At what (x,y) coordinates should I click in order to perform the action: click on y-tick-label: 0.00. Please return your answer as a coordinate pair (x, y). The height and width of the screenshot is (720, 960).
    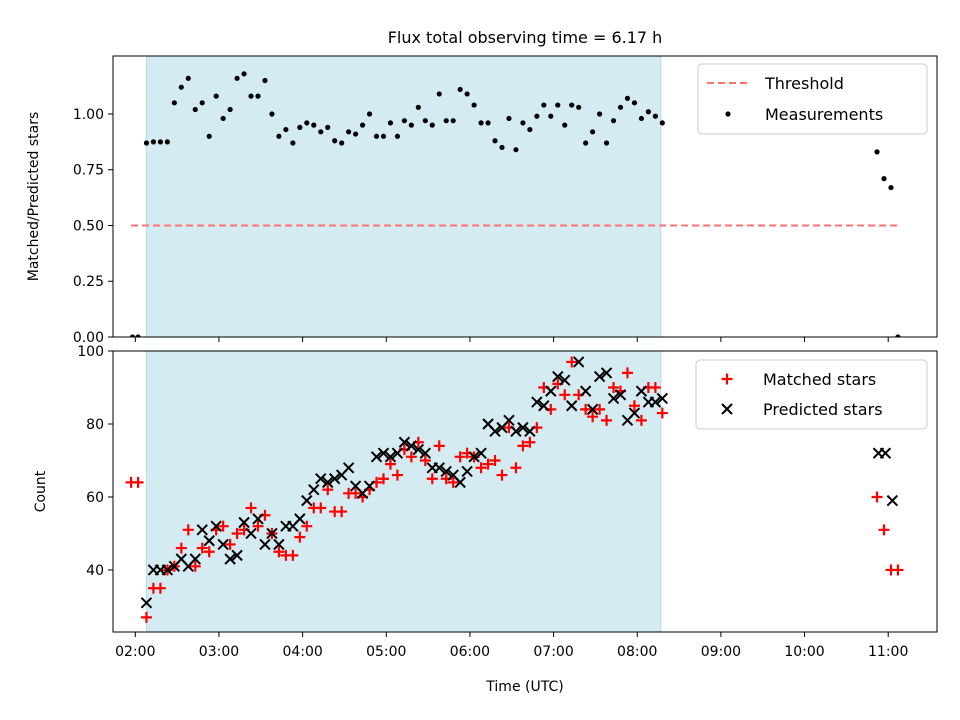
    Looking at the image, I should click on (88, 338).